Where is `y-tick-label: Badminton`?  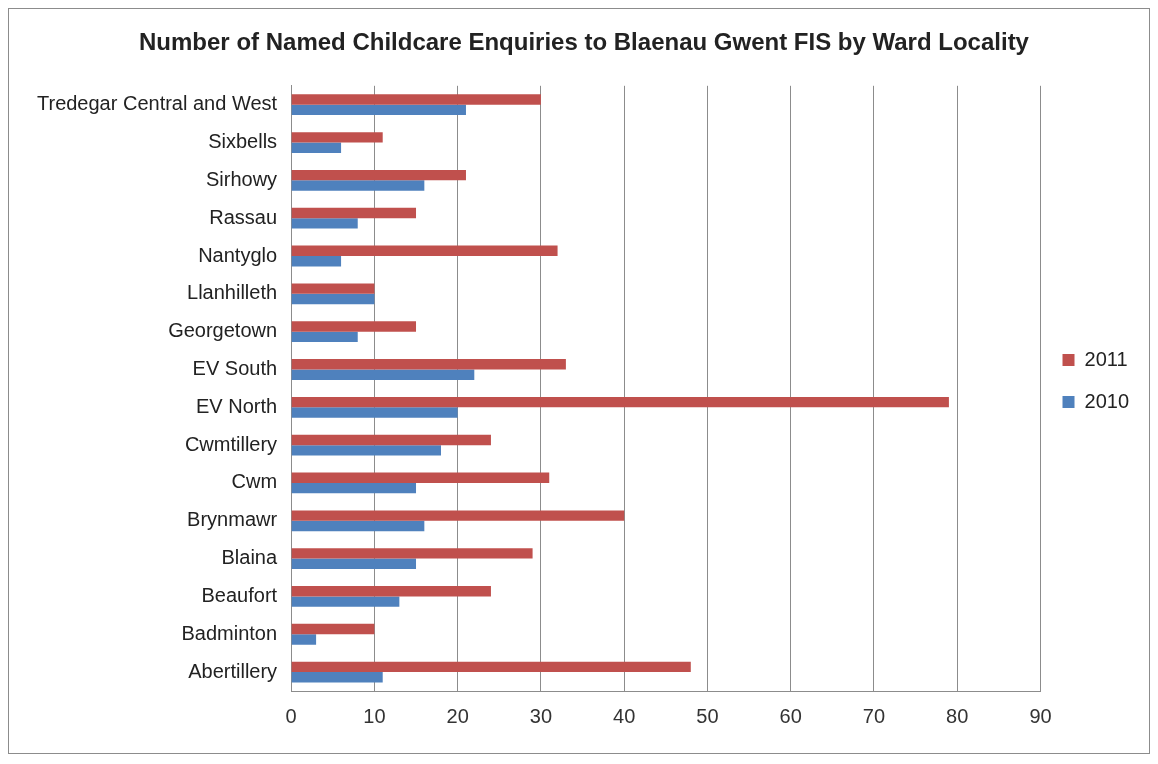
y-tick-label: Badminton is located at coordinates (229, 632).